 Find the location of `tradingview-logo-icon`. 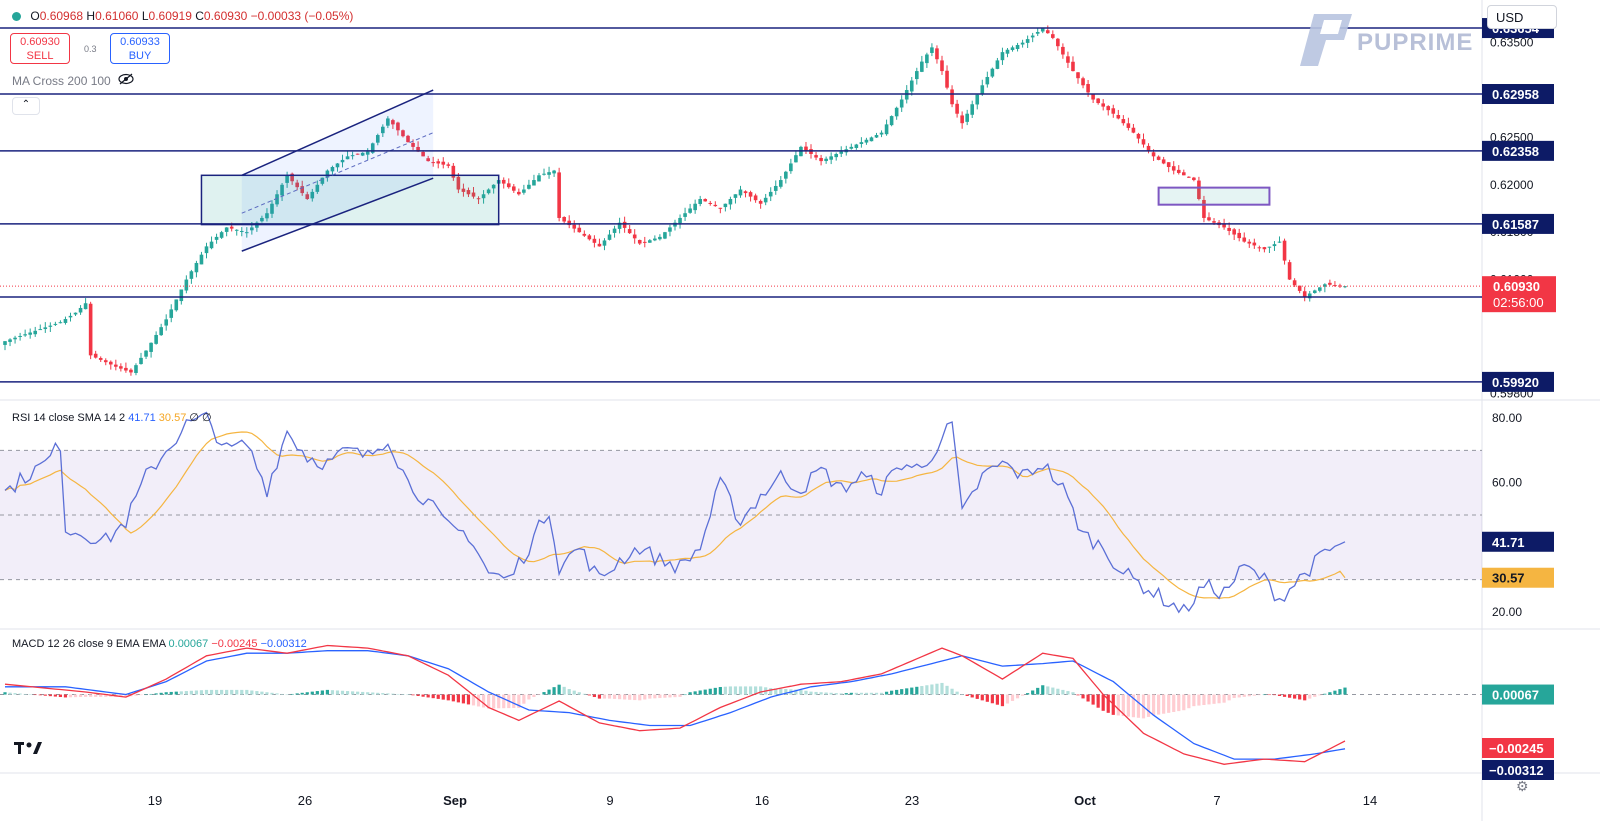

tradingview-logo-icon is located at coordinates (29, 750).